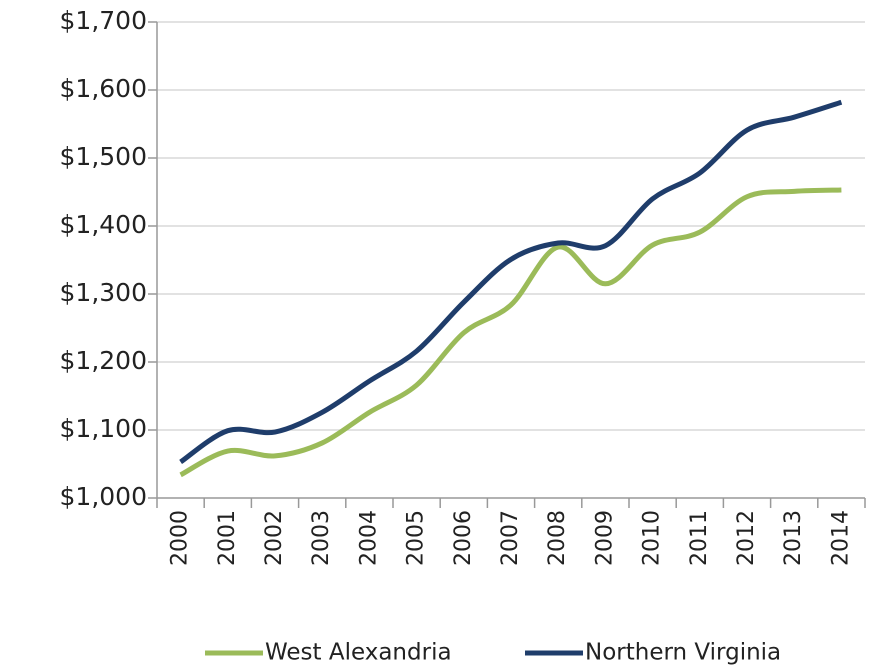 Image resolution: width=870 pixels, height=668 pixels. I want to click on y-tick-label: $1,200, so click(103, 360).